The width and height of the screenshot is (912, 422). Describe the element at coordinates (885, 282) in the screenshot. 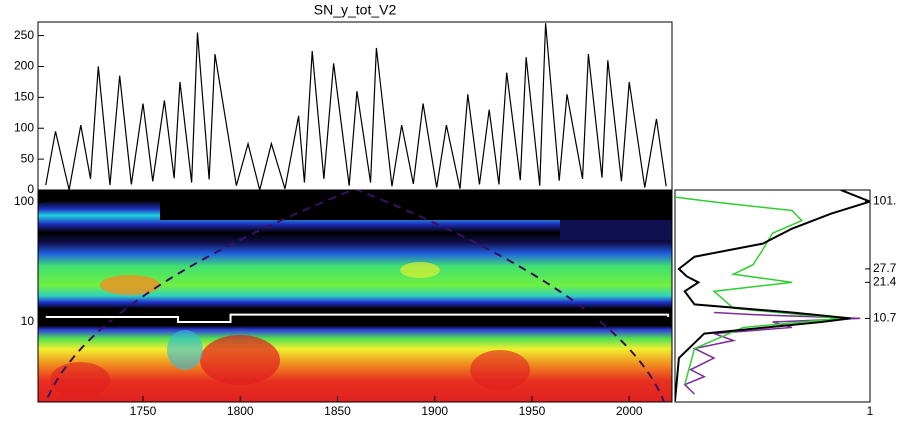

I see `peak-label: 21.4` at that location.